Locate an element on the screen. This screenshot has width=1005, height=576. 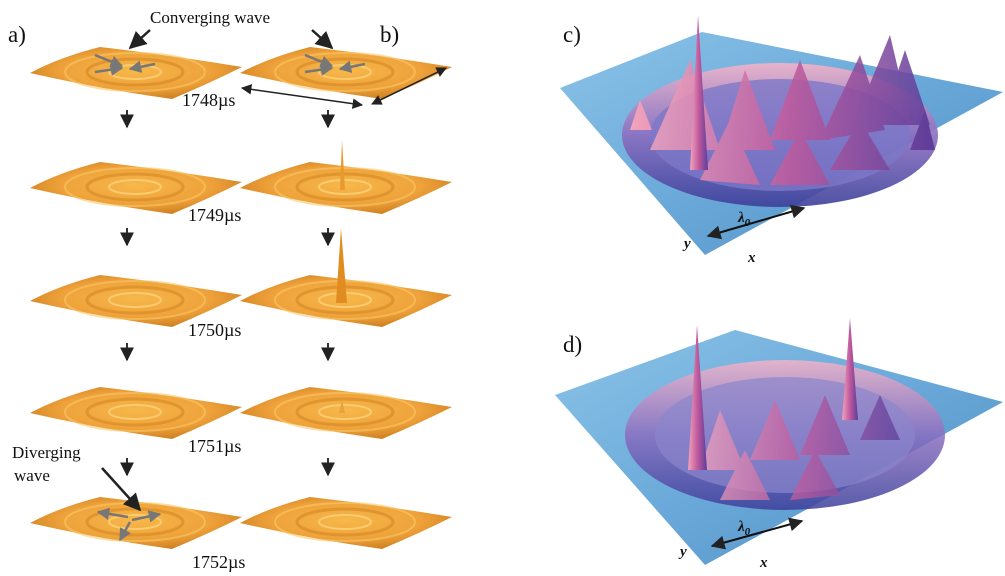
time-label: 1752µs is located at coordinates (218, 562).